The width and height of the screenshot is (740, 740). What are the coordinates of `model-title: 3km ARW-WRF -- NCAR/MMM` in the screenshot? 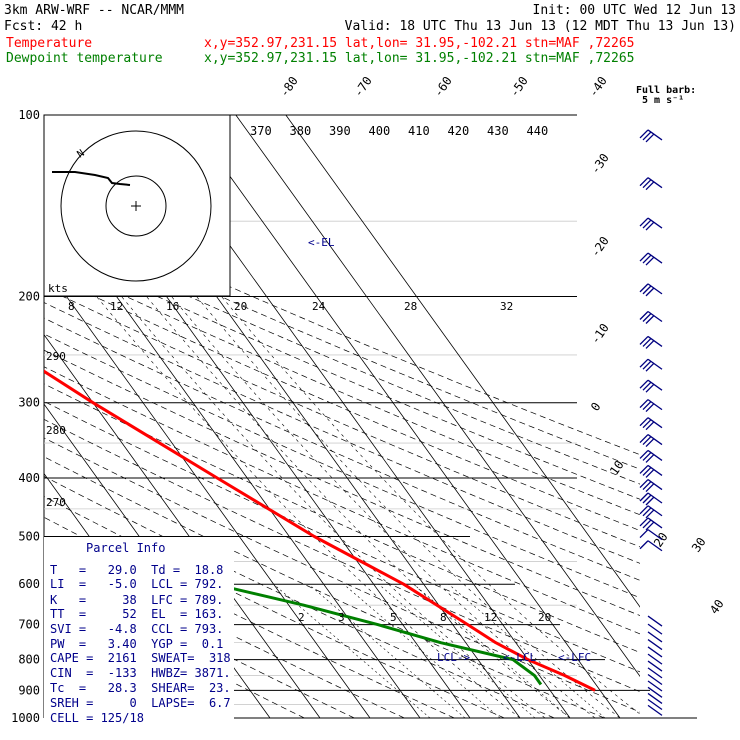 It's located at (94, 10).